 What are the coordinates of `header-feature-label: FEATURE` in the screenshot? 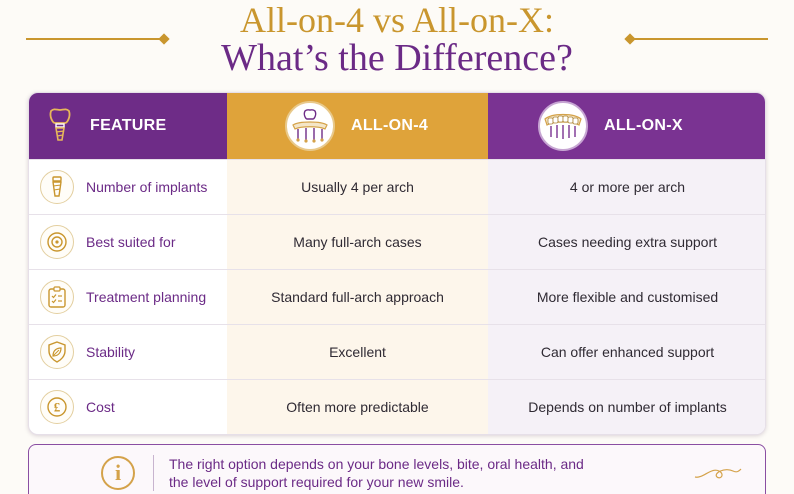 It's located at (128, 125).